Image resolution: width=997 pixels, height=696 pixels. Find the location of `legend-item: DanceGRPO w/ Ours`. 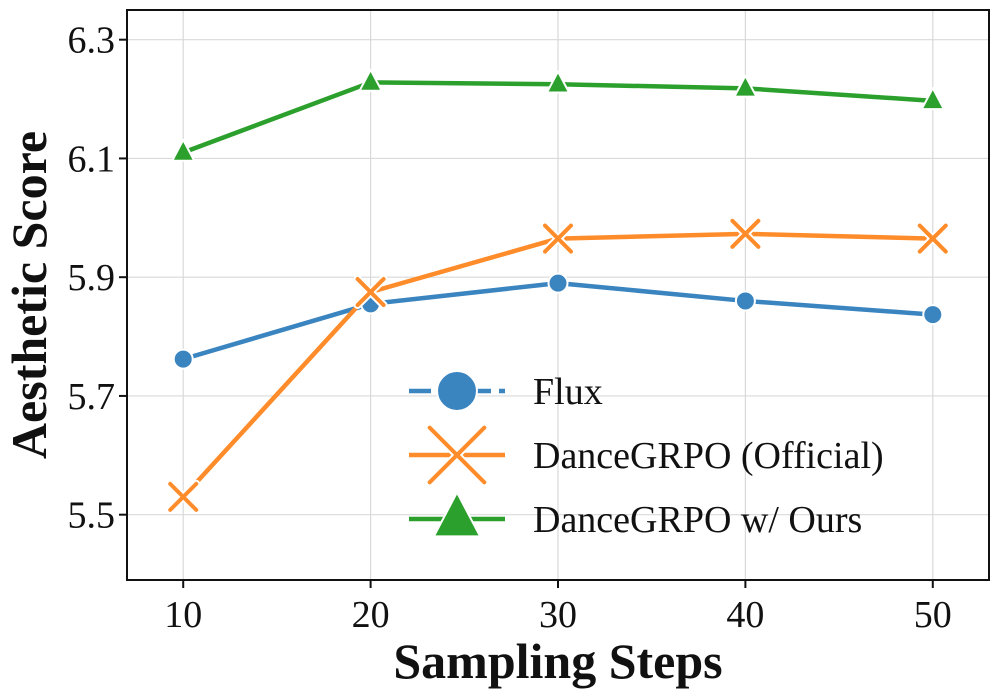

legend-item: DanceGRPO w/ Ours is located at coordinates (635, 516).